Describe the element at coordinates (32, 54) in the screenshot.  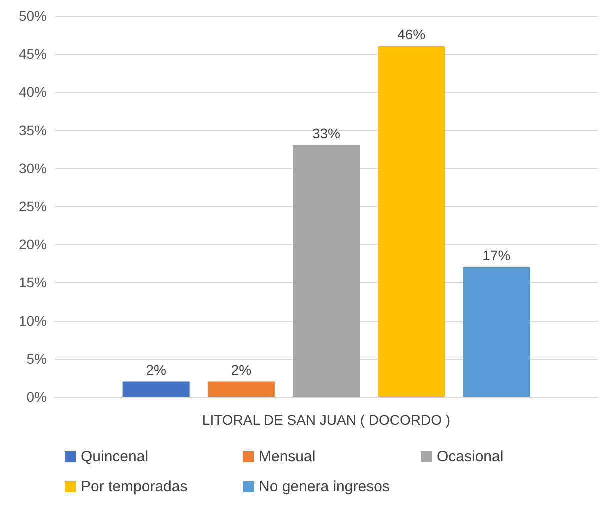
I see `y-tick-label: 45%` at that location.